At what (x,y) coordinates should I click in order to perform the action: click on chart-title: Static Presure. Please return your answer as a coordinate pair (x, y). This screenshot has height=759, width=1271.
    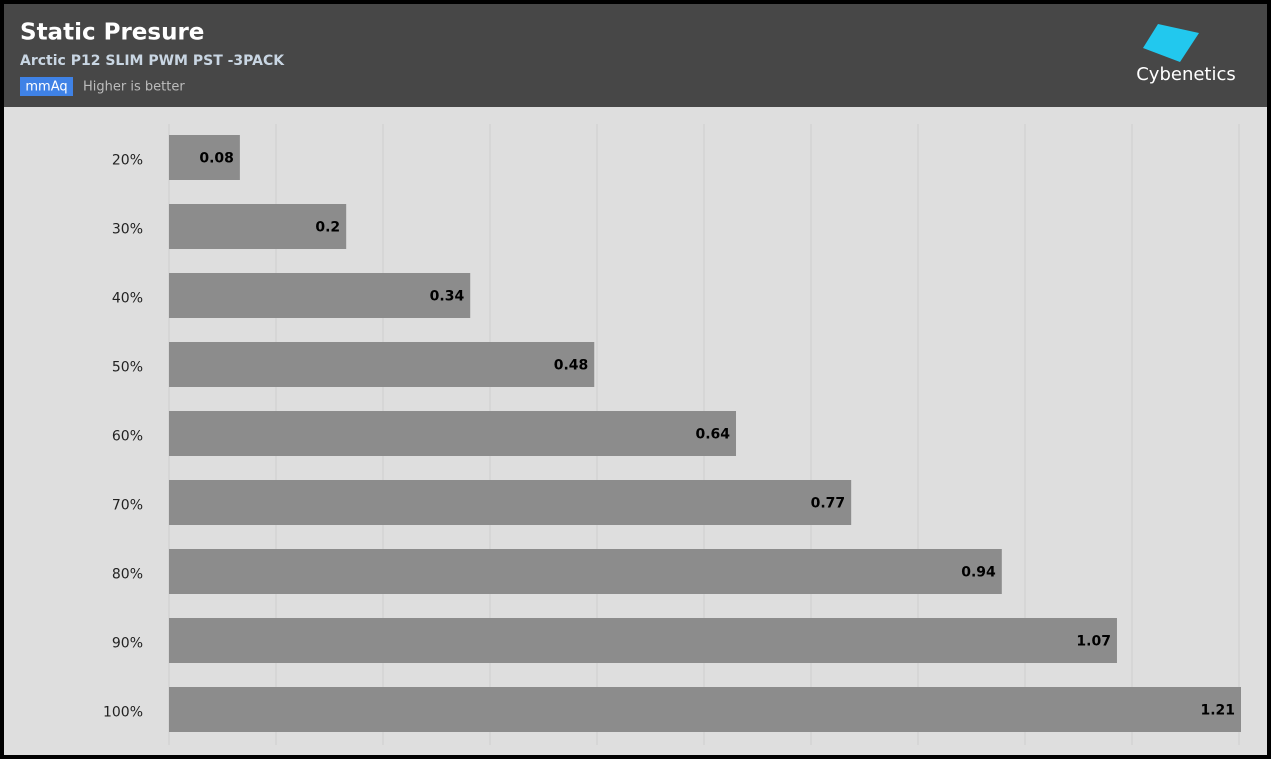
    Looking at the image, I should click on (112, 33).